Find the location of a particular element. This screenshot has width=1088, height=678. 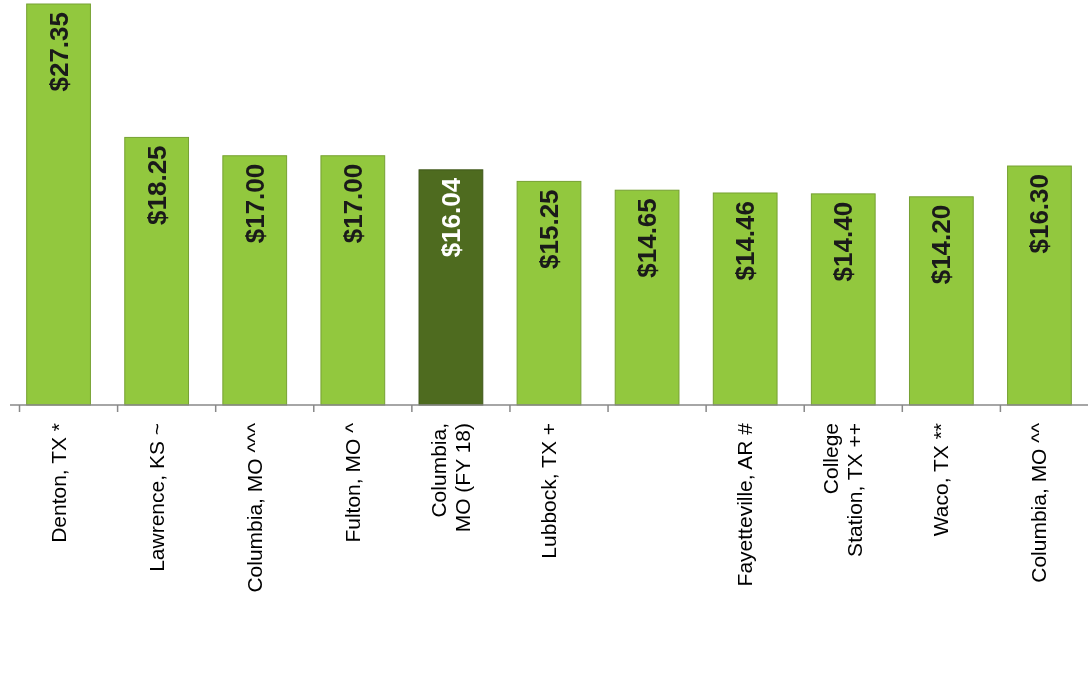

data-label: $15.25 is located at coordinates (549, 229).